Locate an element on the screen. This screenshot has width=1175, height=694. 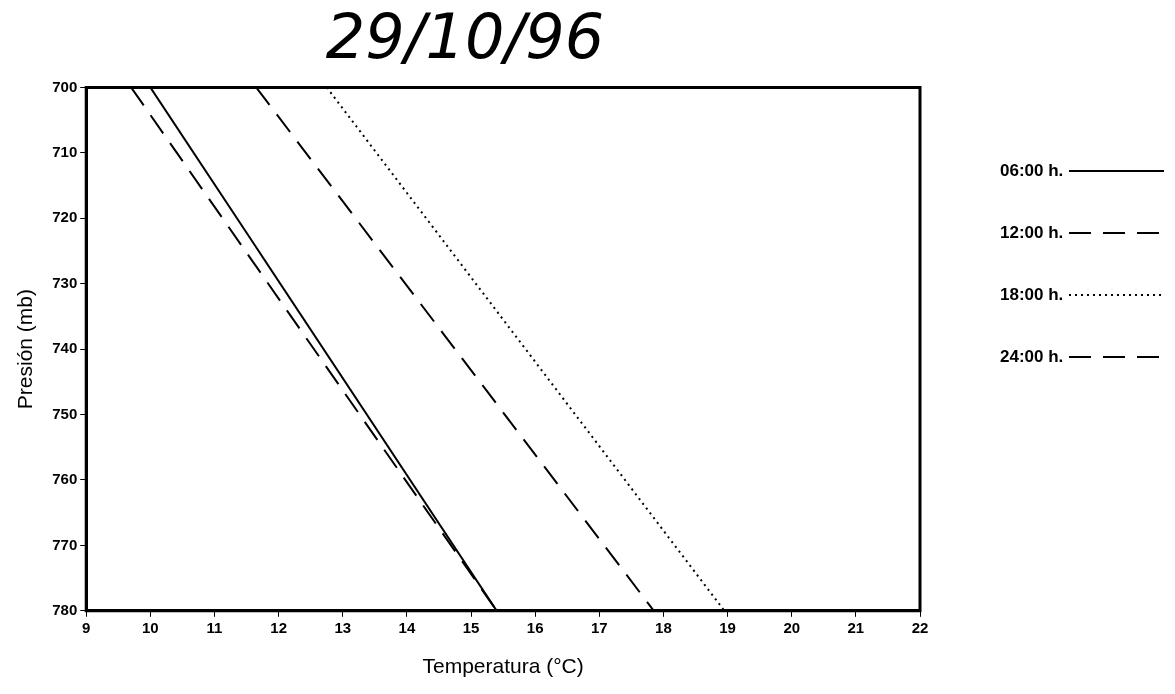
y-tick-label: 710 is located at coordinates (65, 151).